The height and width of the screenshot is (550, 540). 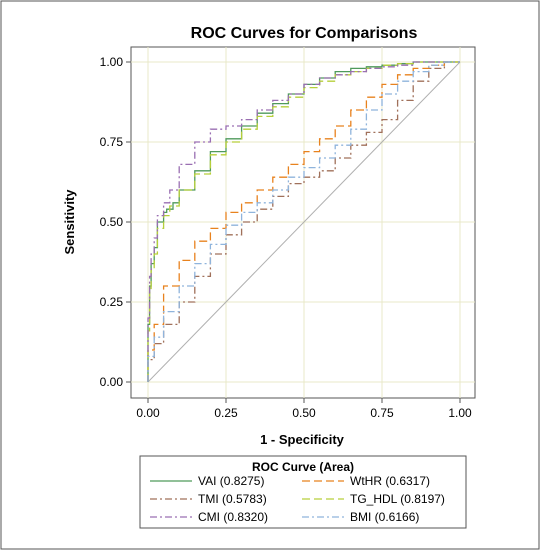 What do you see at coordinates (69, 222) in the screenshot?
I see `y-axis-label: Sensitivity` at bounding box center [69, 222].